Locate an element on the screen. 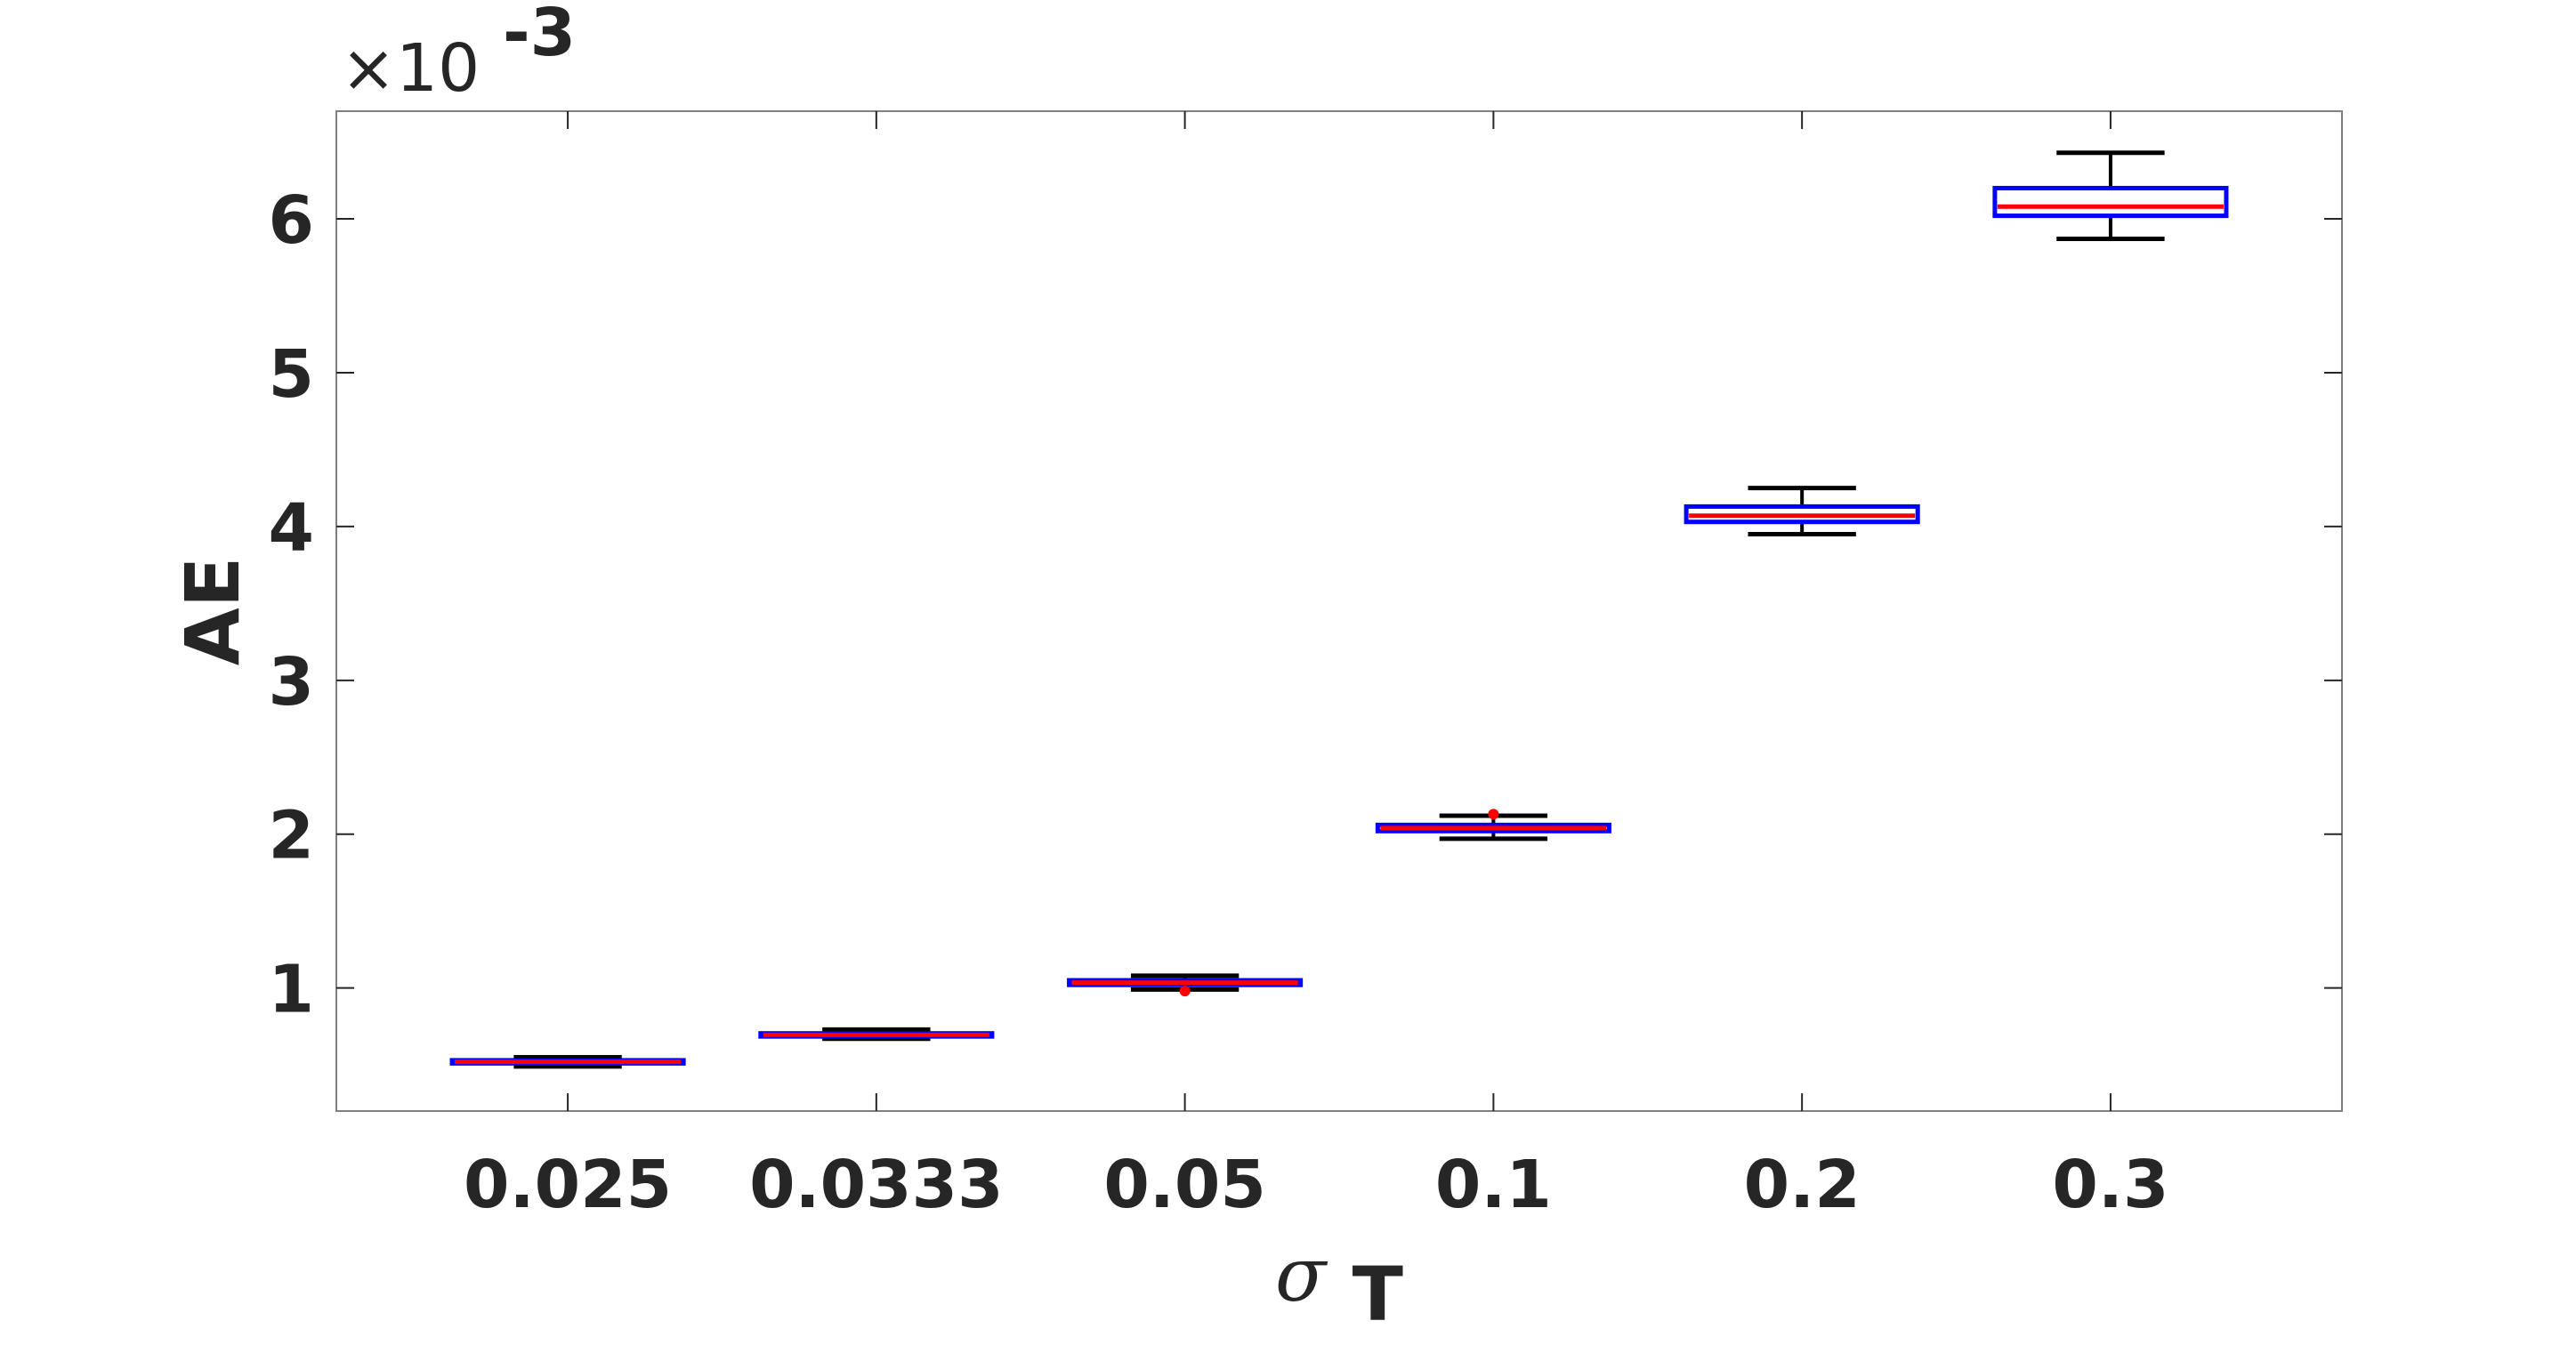  box-0.2 is located at coordinates (1802, 511).